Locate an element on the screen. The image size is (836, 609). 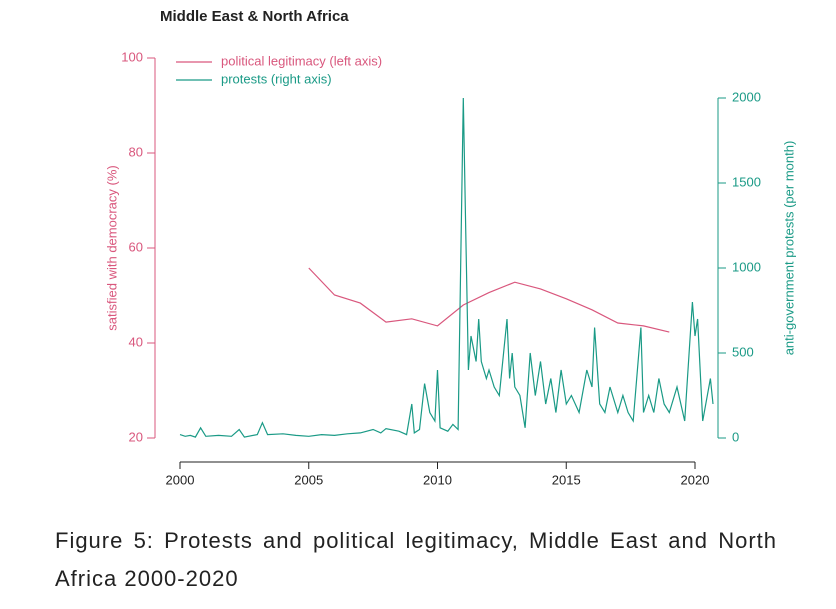
y2-tick-label: 2000 is located at coordinates (746, 96).